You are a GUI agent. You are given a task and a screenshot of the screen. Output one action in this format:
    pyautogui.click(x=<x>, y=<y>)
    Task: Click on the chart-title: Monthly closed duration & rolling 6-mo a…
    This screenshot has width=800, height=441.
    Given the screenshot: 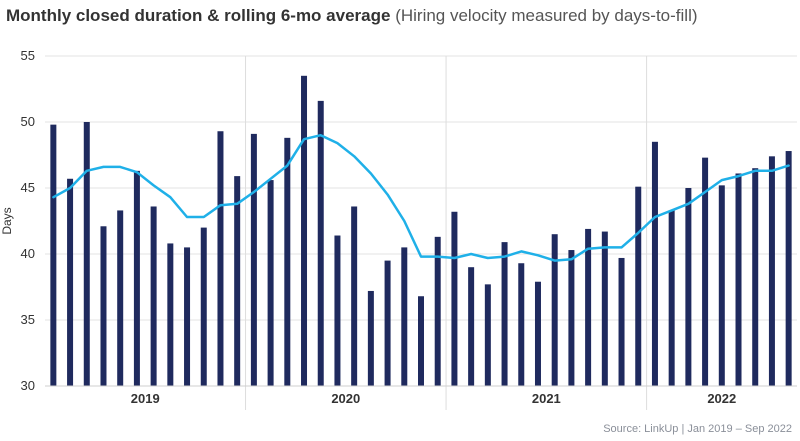 What is the action you would take?
    pyautogui.click(x=352, y=16)
    